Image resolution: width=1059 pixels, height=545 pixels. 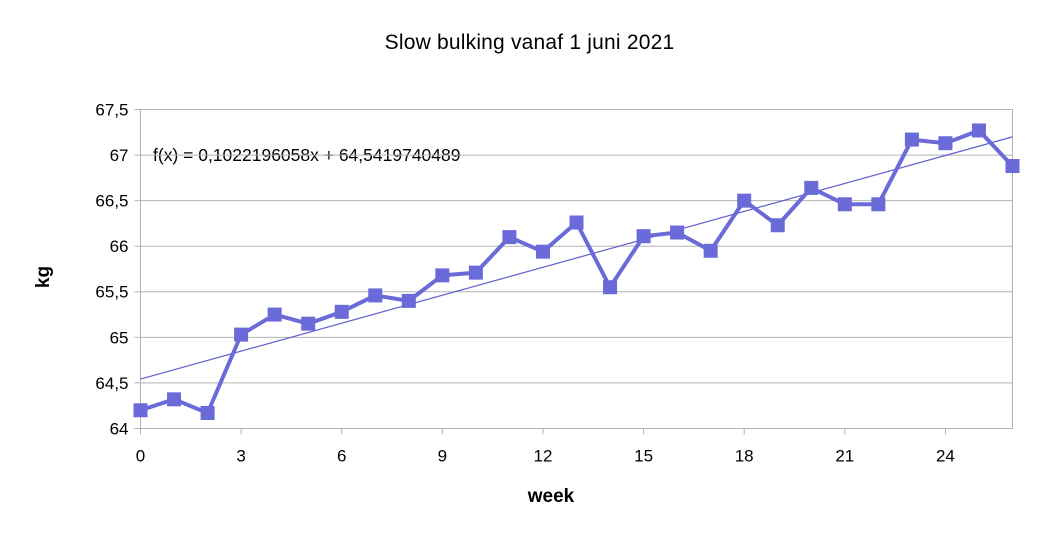 What do you see at coordinates (442, 455) in the screenshot?
I see `x-tick-label: 9` at bounding box center [442, 455].